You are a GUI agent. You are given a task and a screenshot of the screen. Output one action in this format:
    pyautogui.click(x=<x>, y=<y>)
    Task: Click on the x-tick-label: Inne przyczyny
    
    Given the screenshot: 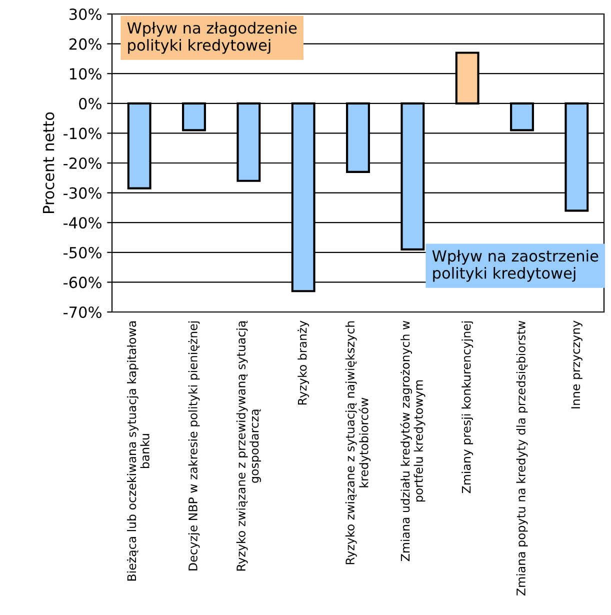 What is the action you would take?
    pyautogui.click(x=576, y=364)
    